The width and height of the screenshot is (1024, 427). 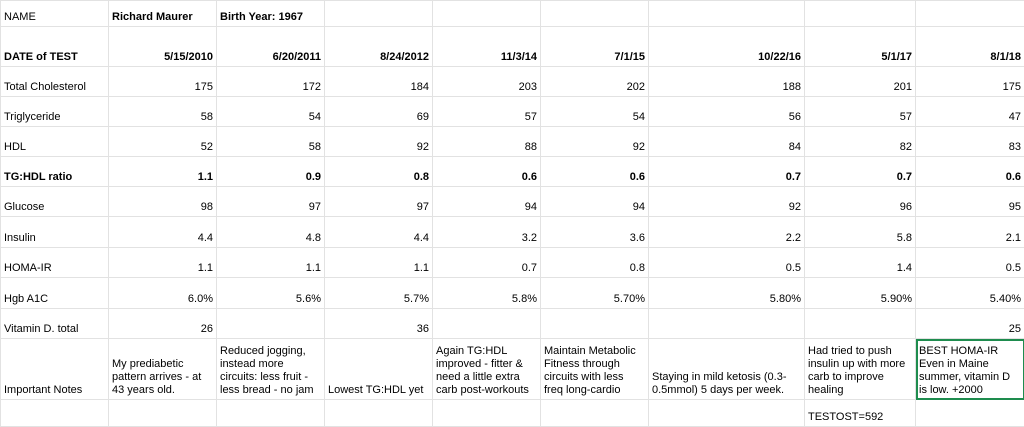 I want to click on cell: 0.8, so click(x=379, y=172).